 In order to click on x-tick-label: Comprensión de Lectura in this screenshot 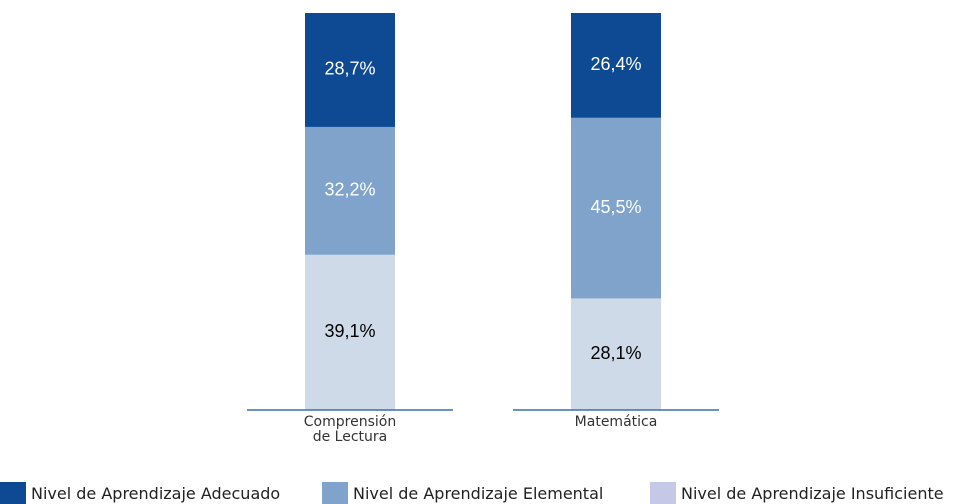, I will do `click(350, 429)`.